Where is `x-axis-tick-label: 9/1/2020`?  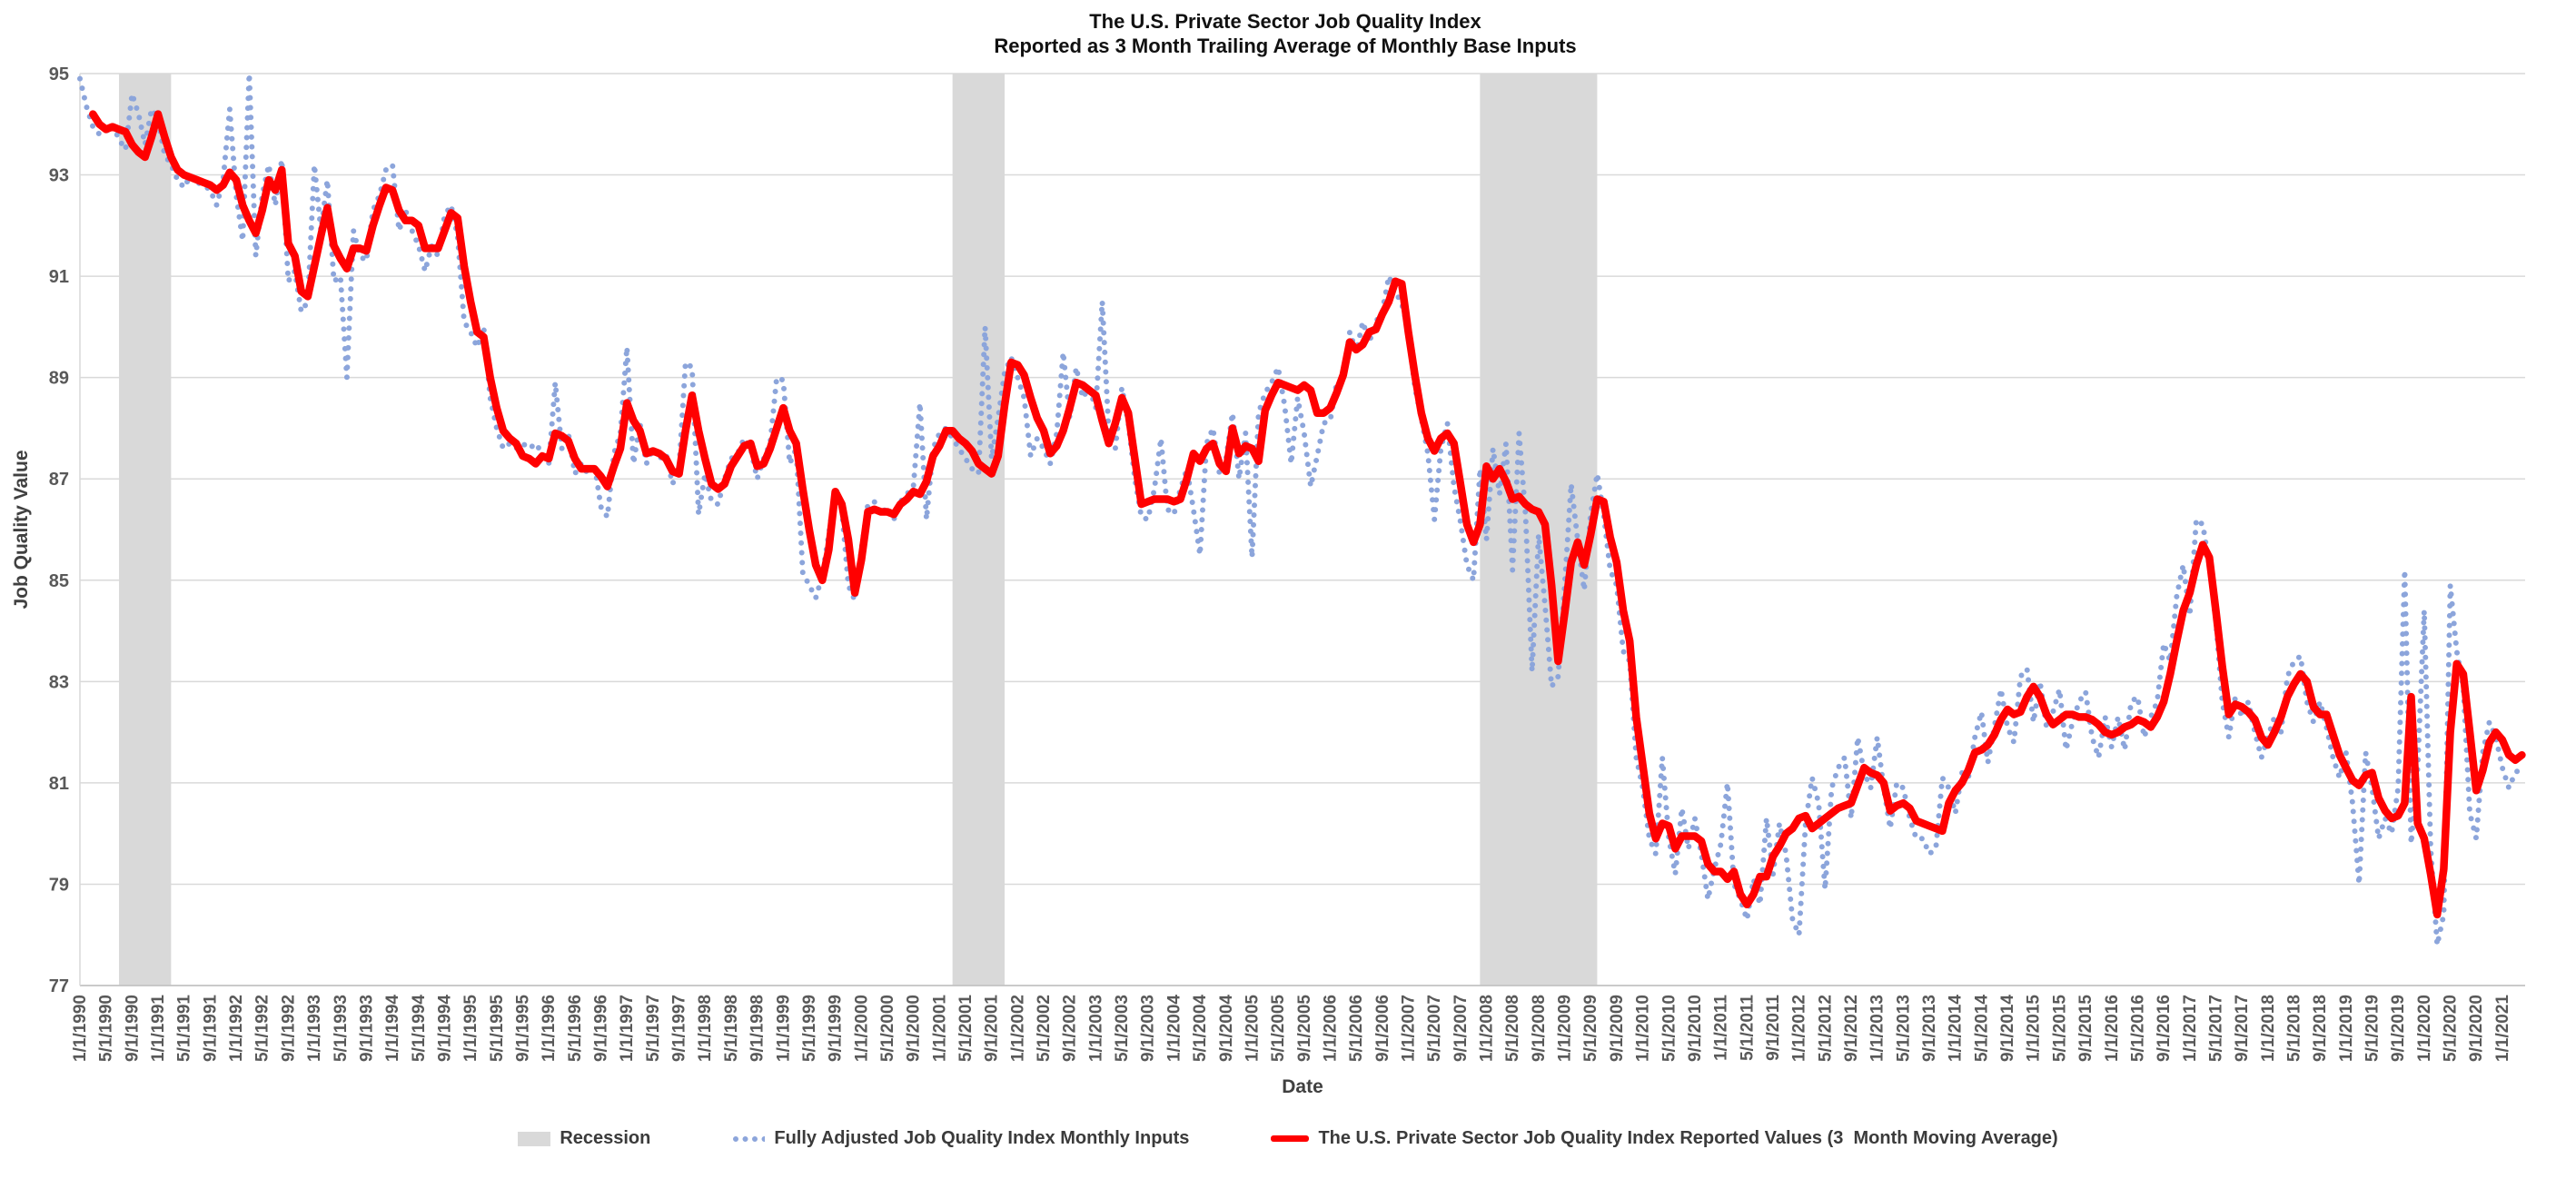 x-axis-tick-label: 9/1/2020 is located at coordinates (2476, 1028).